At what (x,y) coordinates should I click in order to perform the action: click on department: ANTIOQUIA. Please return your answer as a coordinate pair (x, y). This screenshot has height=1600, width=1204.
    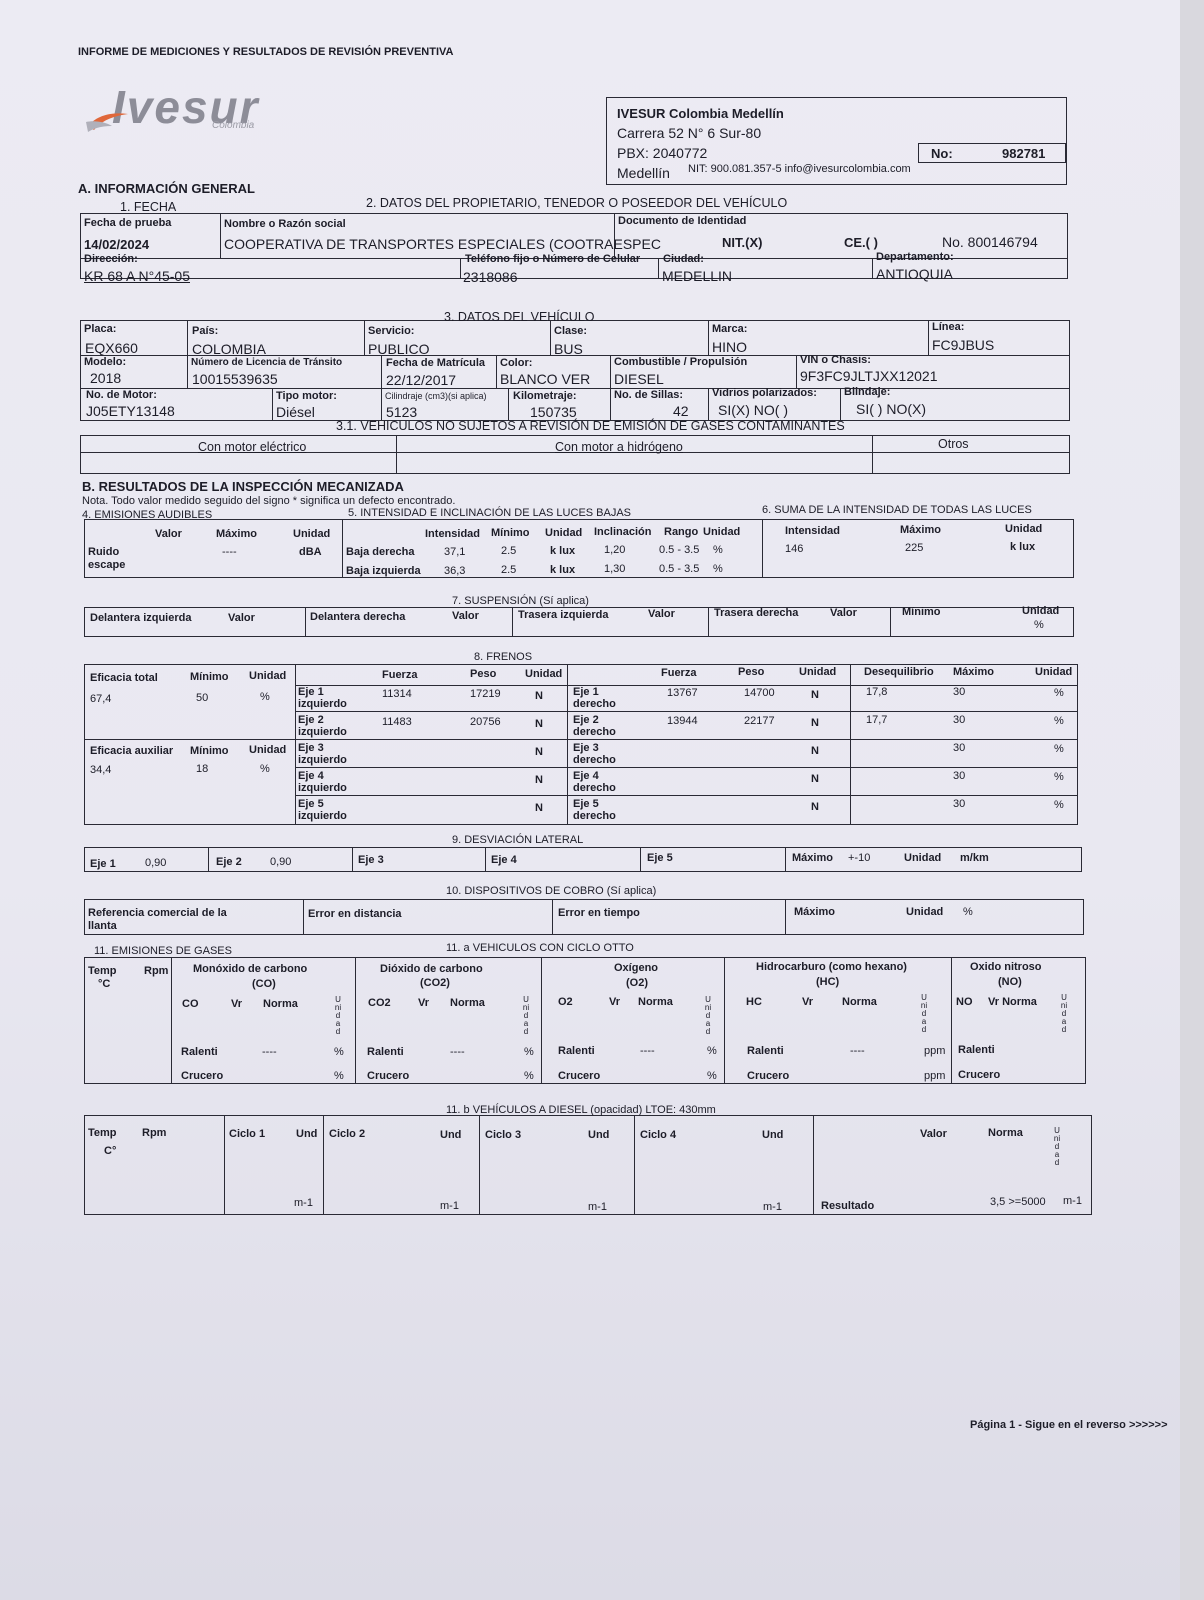
    Looking at the image, I should click on (915, 274).